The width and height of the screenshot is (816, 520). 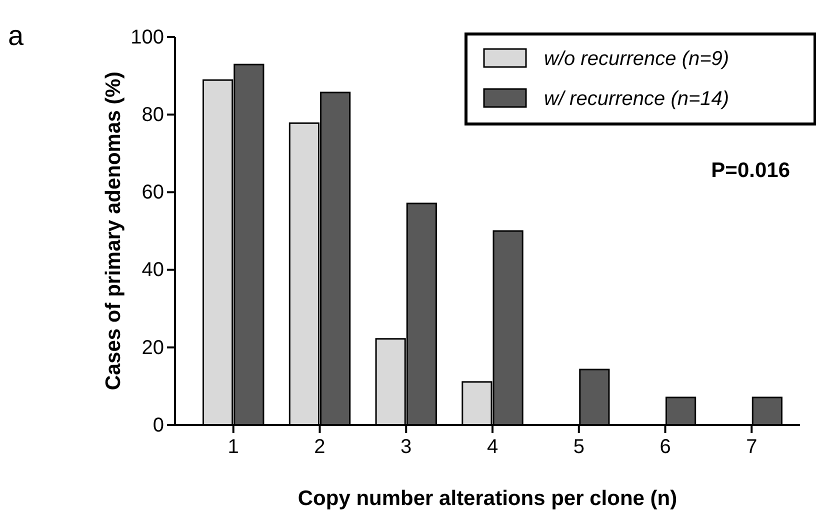 I want to click on y-tick-label: 100, so click(x=147, y=37).